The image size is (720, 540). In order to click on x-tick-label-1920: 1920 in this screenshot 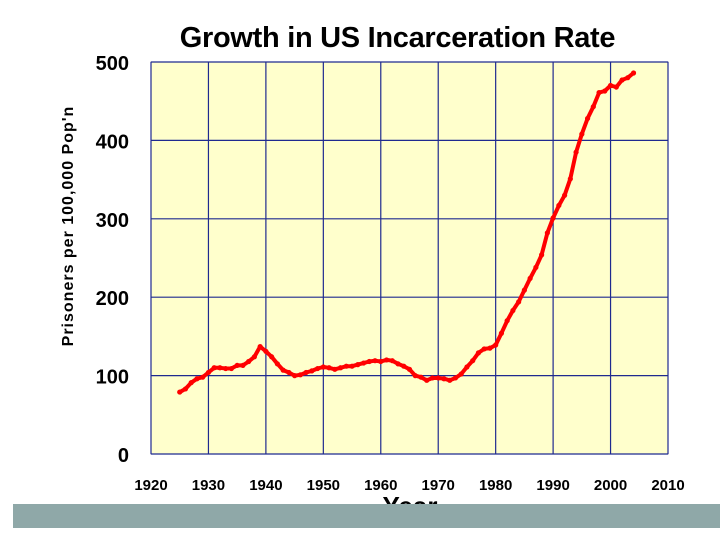, I will do `click(150, 485)`.